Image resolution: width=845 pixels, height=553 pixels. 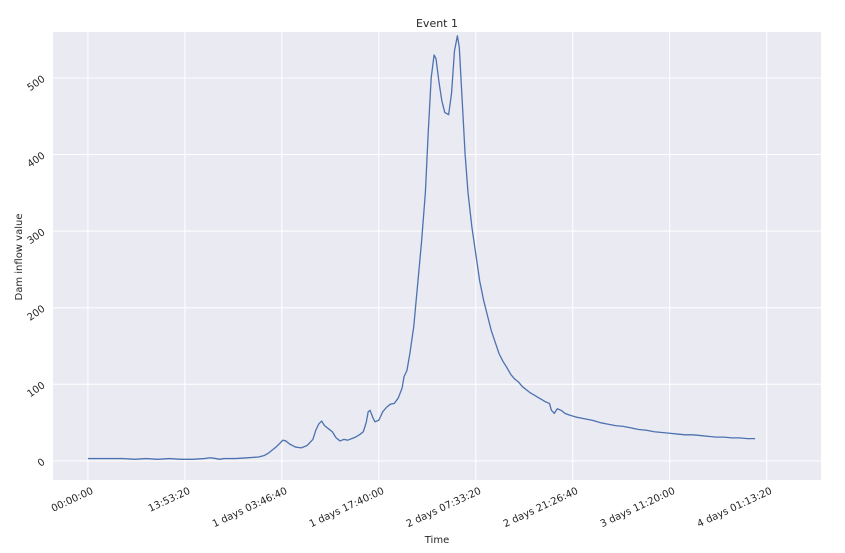 What do you see at coordinates (436, 540) in the screenshot?
I see `x-axis-title: Time` at bounding box center [436, 540].